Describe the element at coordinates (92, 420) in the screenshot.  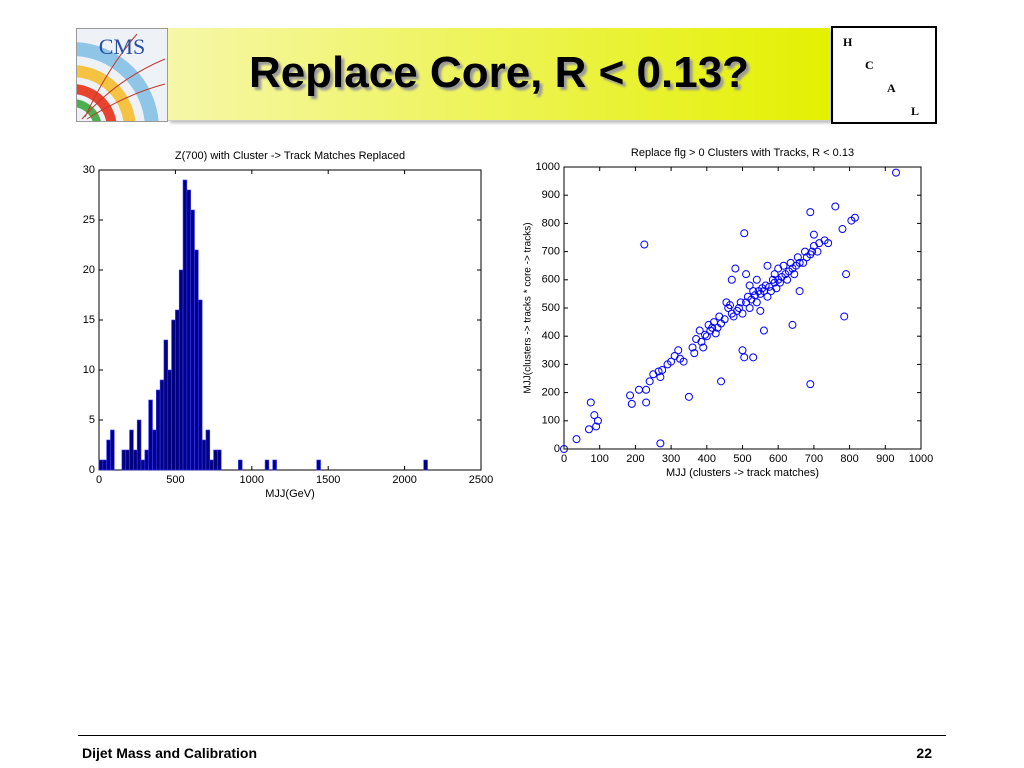
I see `y-tick-label: 5` at that location.